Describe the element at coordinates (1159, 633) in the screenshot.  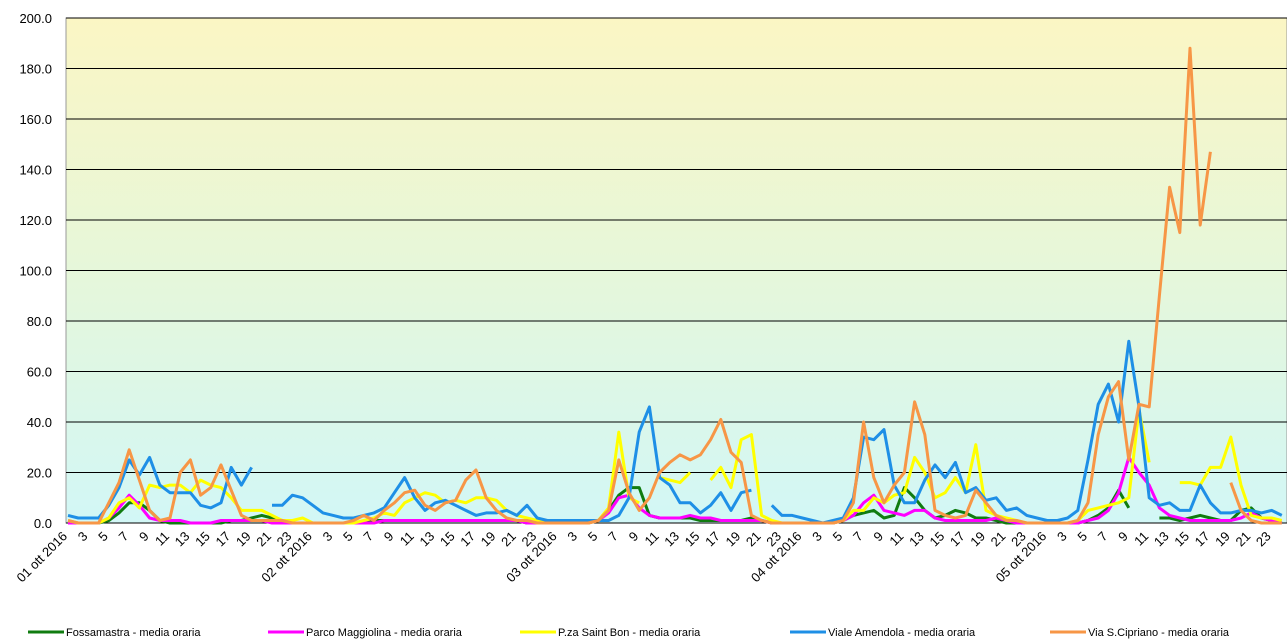
I see `legend-label: Via S.Cipriano - media oraria` at that location.